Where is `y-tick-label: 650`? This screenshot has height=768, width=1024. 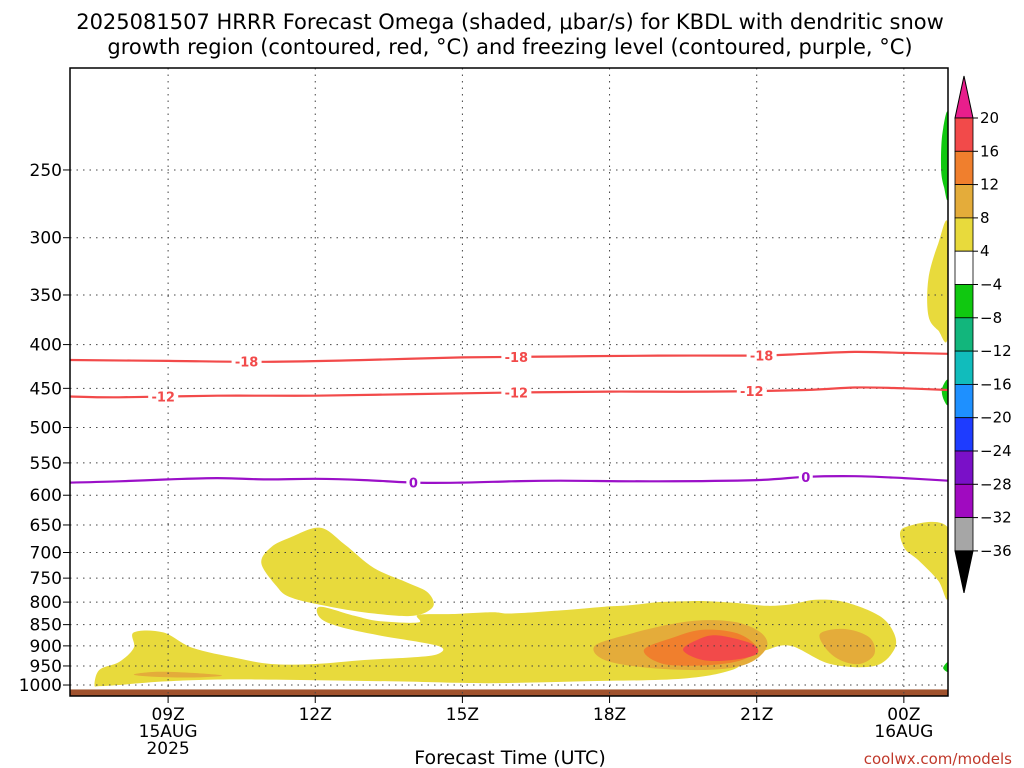
y-tick-label: 650 is located at coordinates (46, 526).